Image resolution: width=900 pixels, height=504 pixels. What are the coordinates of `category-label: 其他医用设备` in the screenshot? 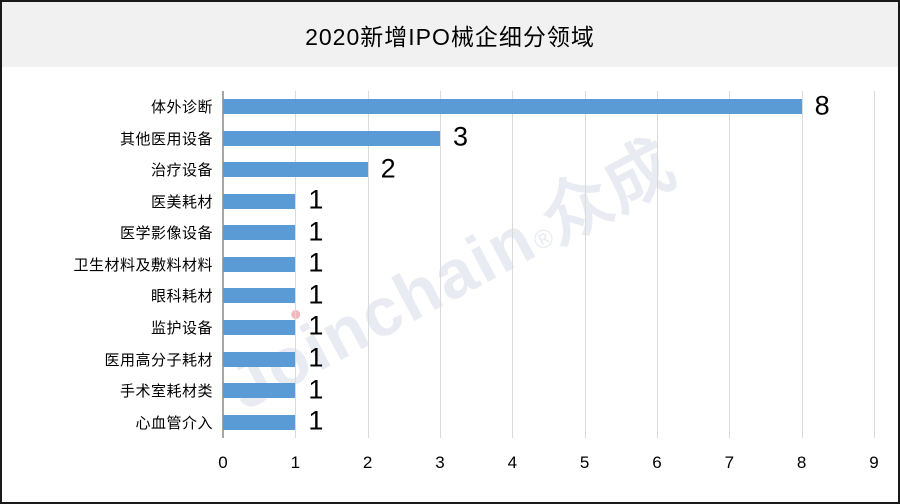 It's located at (166, 139).